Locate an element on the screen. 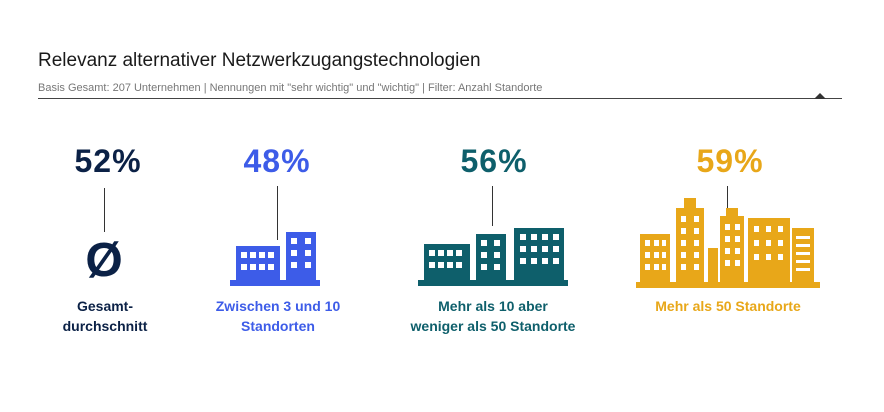 This screenshot has width=884, height=412. category-label-3-10: Zwischen 3 und 10 Standorten is located at coordinates (278, 316).